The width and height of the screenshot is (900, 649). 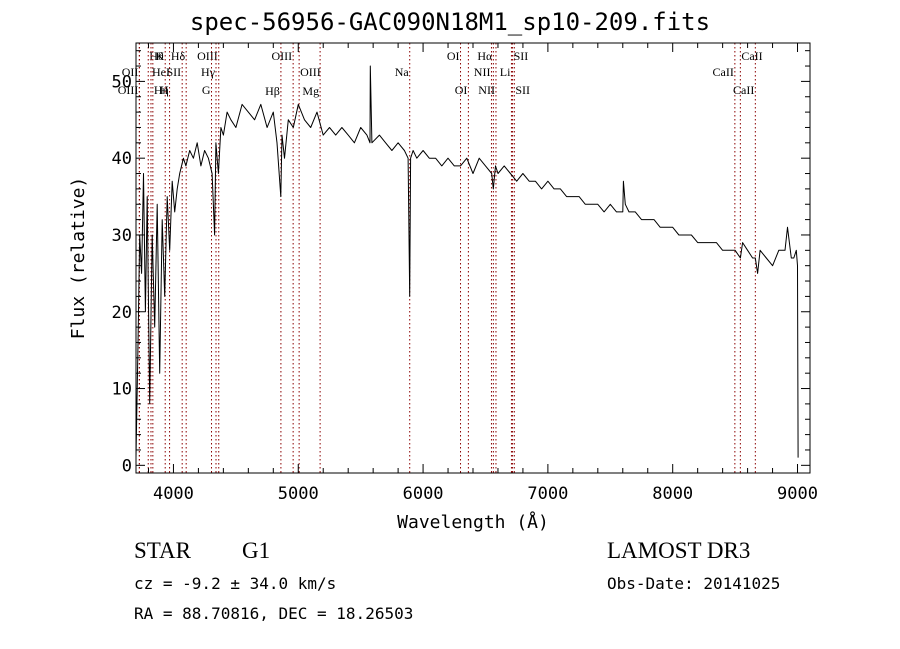 I want to click on marker-label-25: CaII, so click(x=751, y=56).